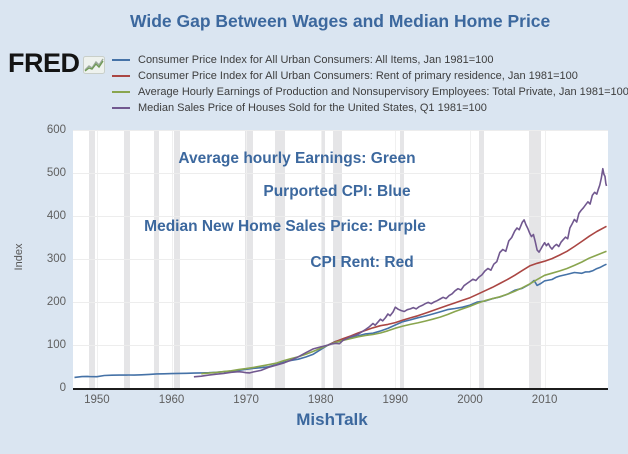 This screenshot has height=454, width=628. Describe the element at coordinates (467, 285) in the screenshot. I see `series-line-cpi-rent` at that location.